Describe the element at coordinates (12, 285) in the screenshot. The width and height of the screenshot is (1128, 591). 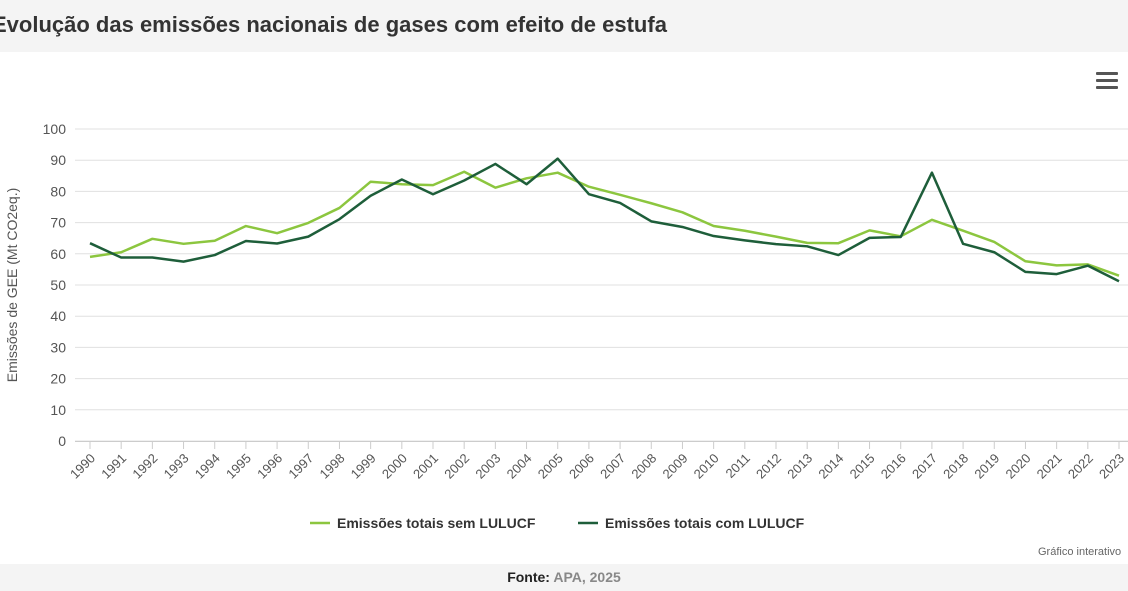
I see `y-axis-title: Emissões de GEE (Mt CO2eq.)` at that location.